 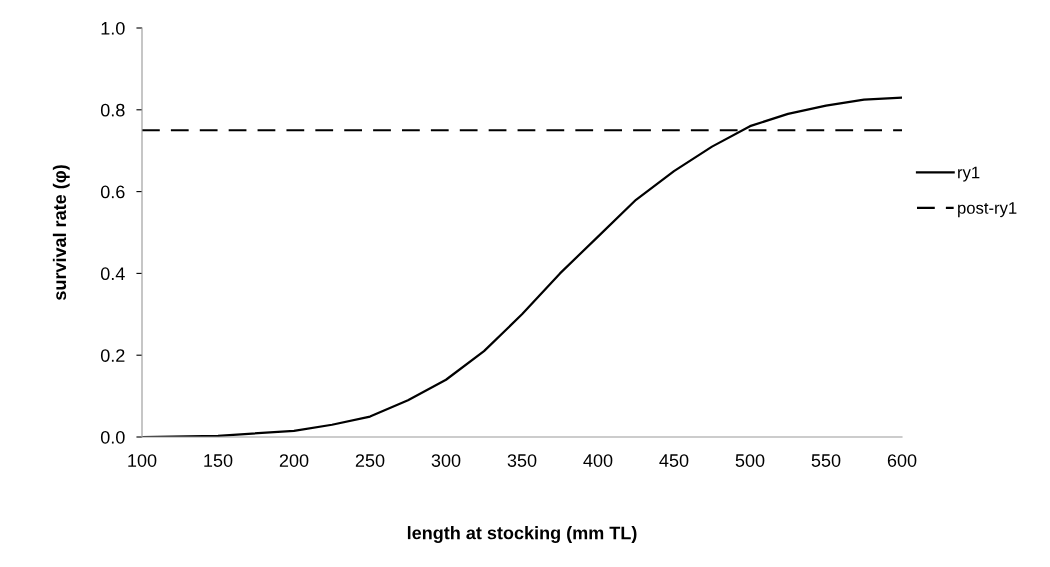 I want to click on legend-label: post-ry1, so click(x=987, y=210).